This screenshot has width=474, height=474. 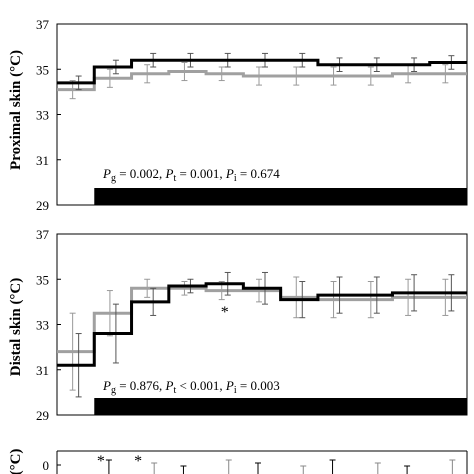 I want to click on panel-2-y-tick-label: 33, so click(x=42, y=325).